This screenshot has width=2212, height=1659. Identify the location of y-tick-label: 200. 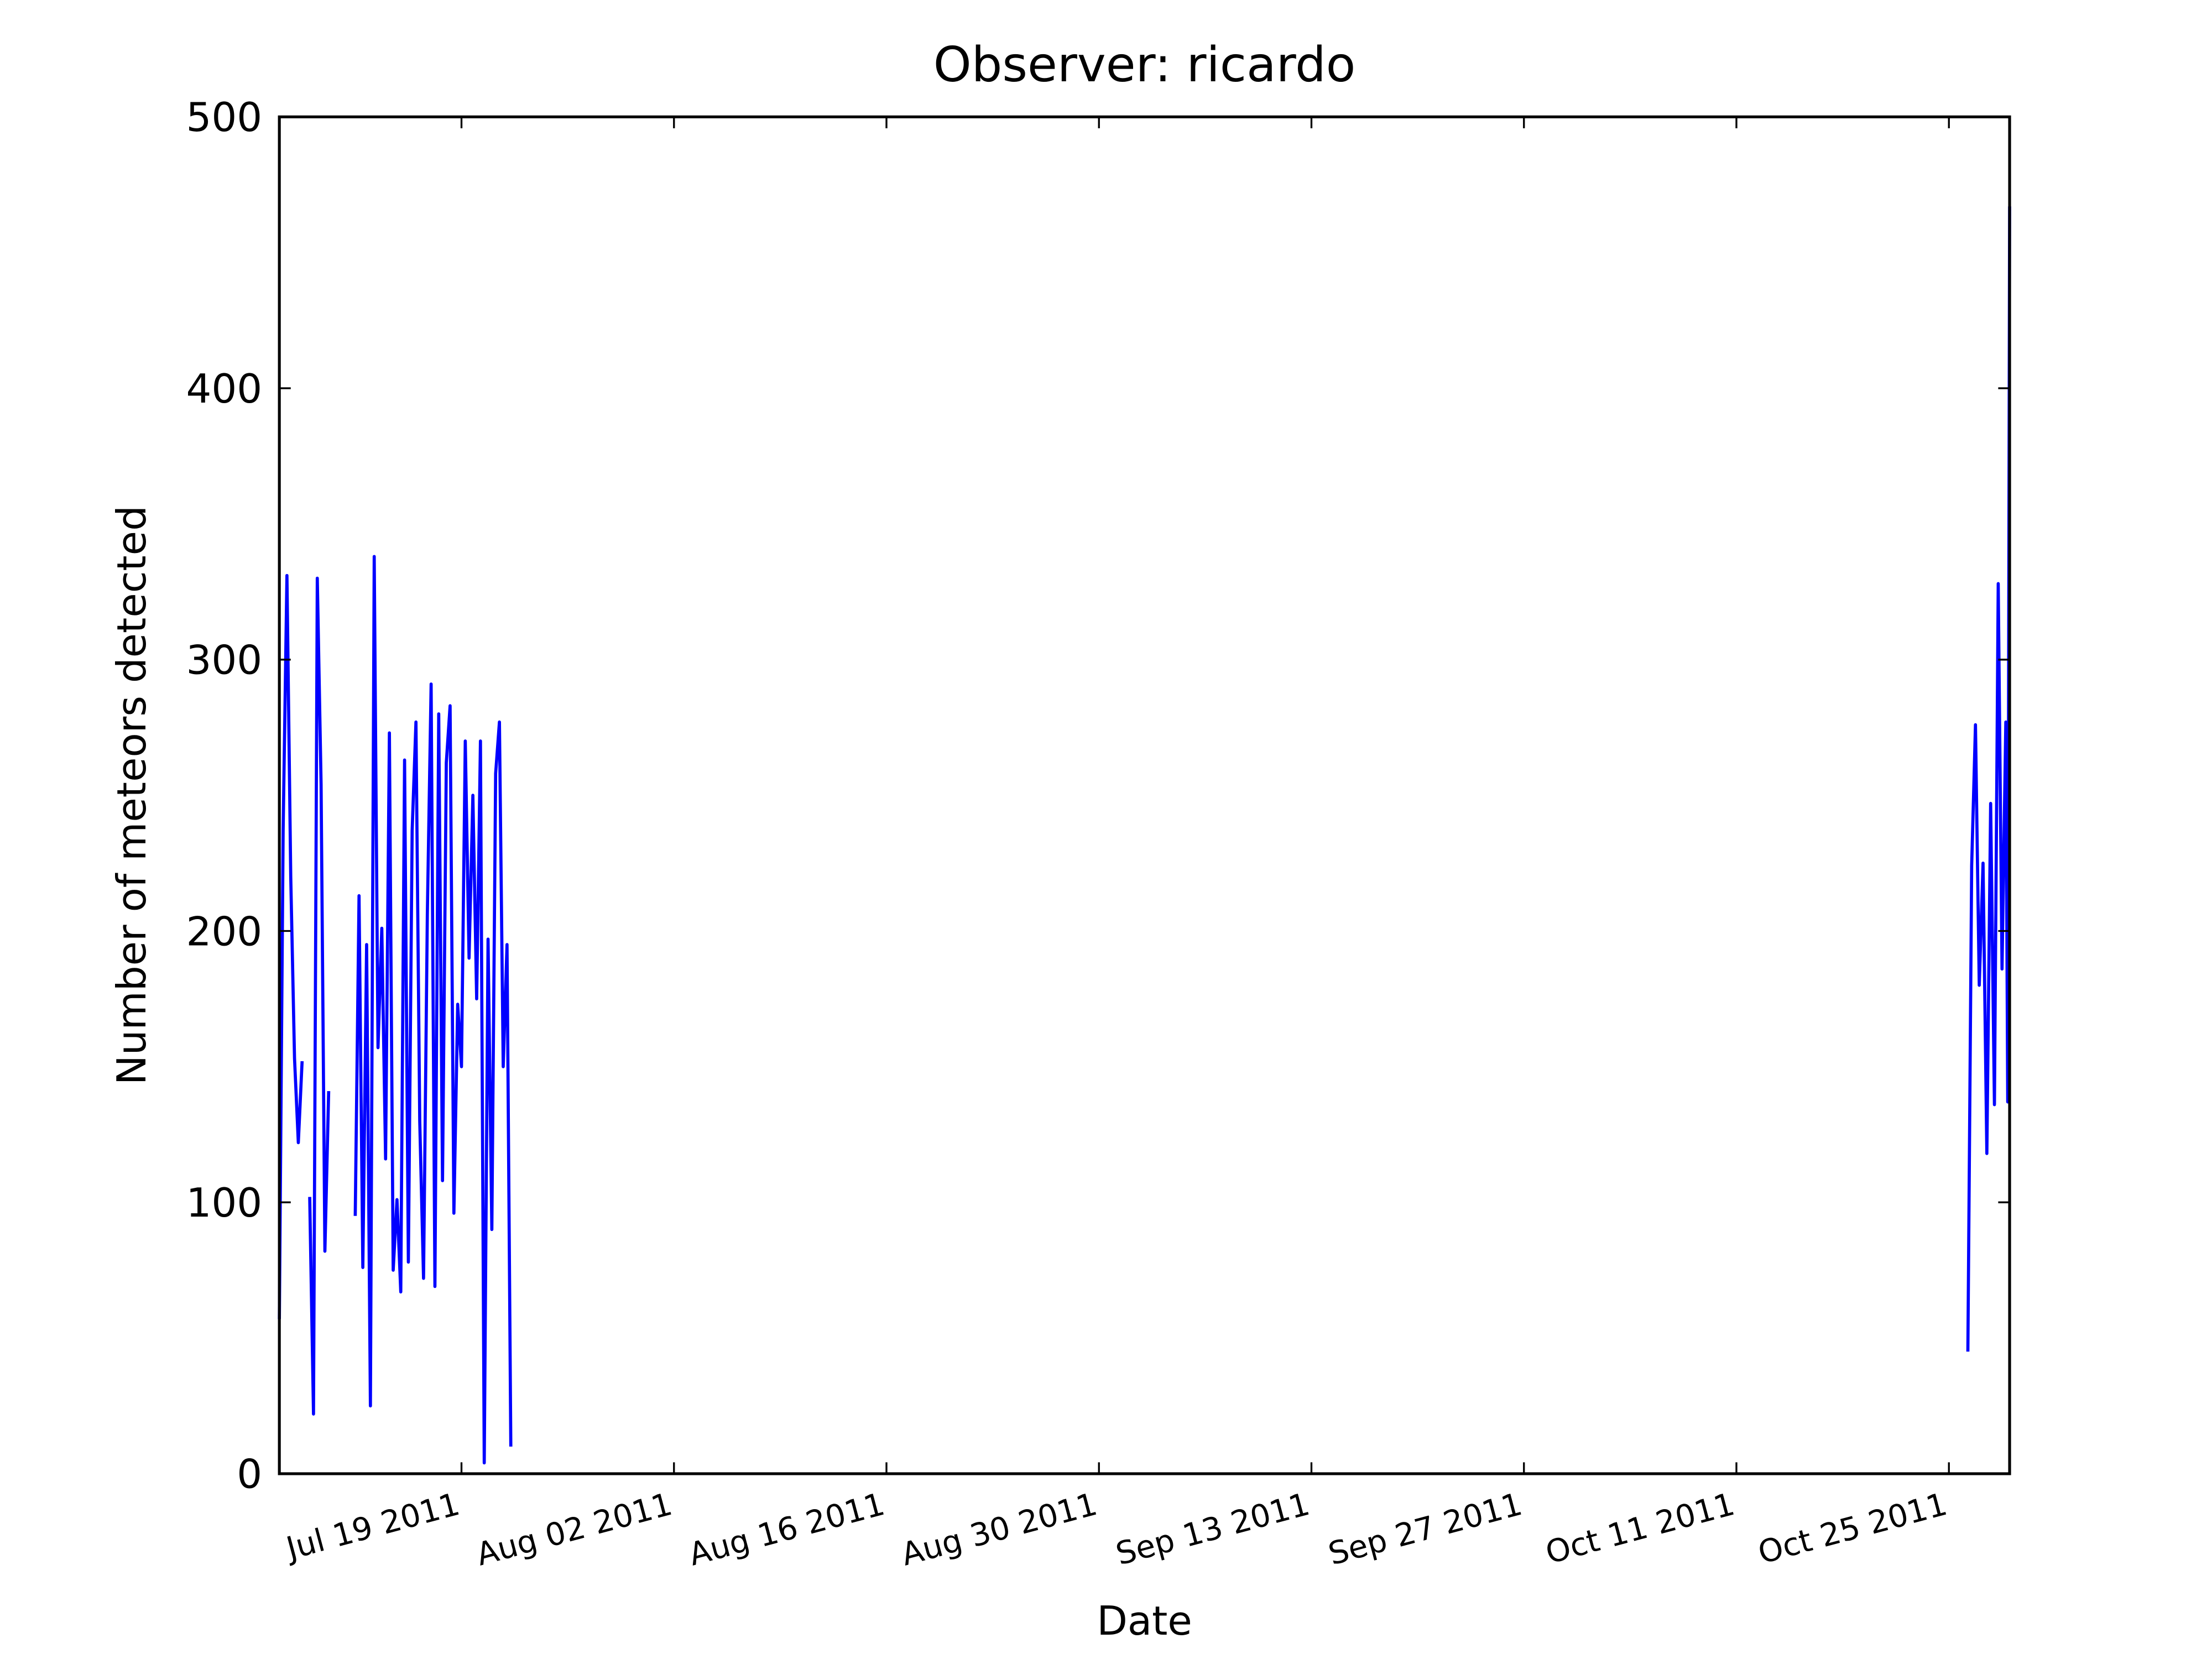
(224, 932).